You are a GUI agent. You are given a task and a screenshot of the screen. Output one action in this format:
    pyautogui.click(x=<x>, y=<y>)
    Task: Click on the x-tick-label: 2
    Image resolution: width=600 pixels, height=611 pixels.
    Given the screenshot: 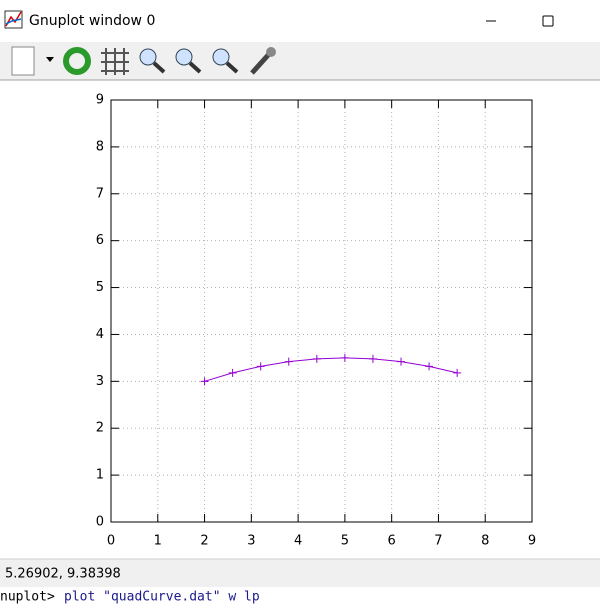 What is the action you would take?
    pyautogui.click(x=204, y=541)
    